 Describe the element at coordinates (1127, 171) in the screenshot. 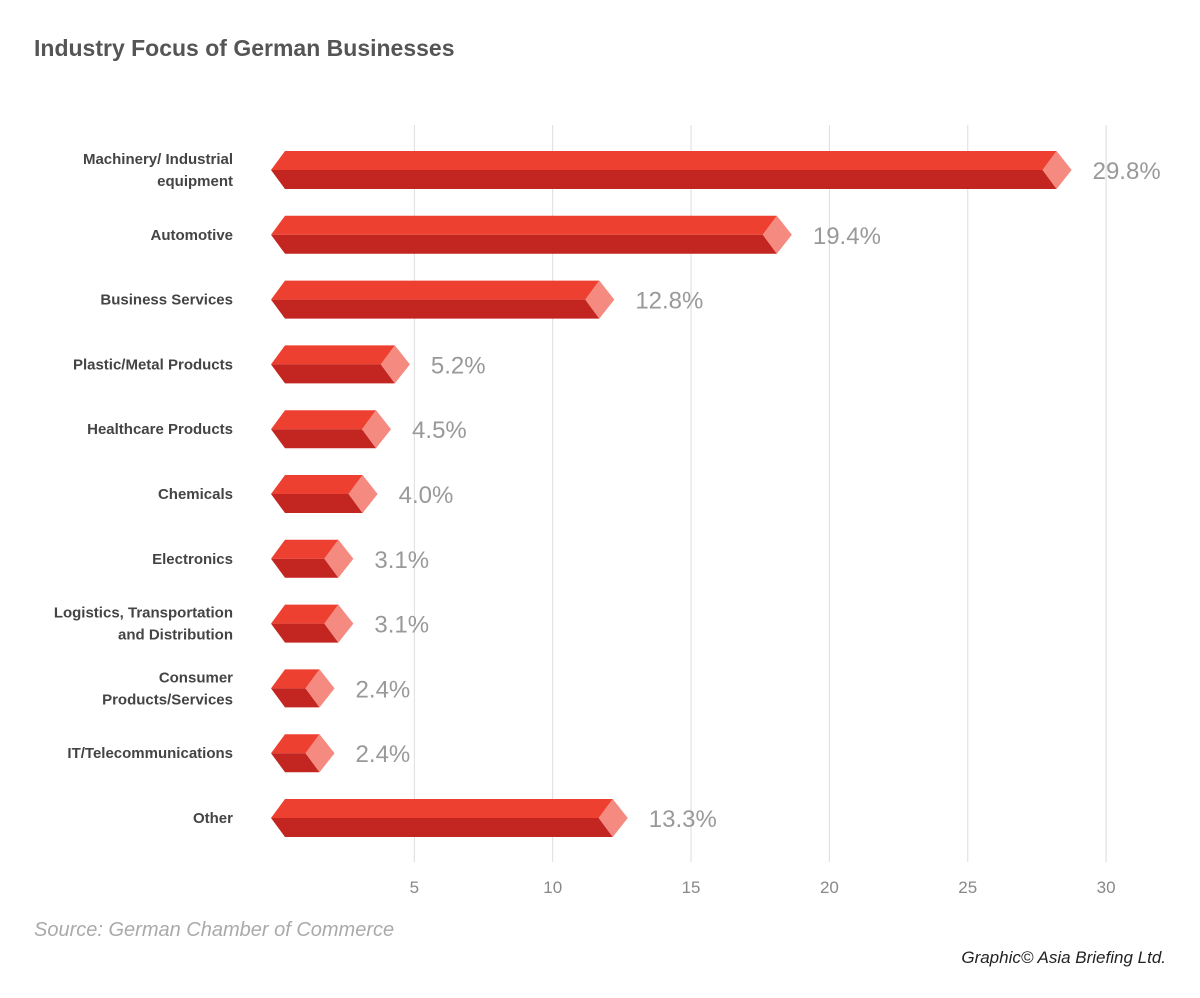

I see `data-label: 29.8%` at that location.